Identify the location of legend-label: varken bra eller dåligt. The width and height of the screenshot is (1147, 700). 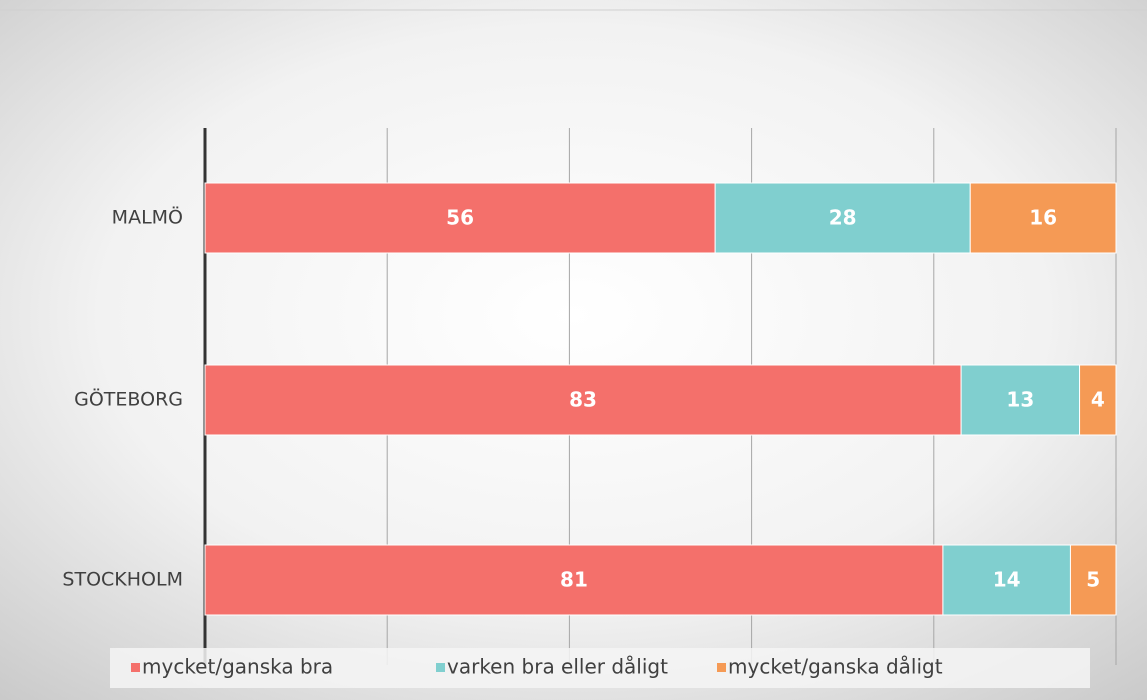
(557, 667).